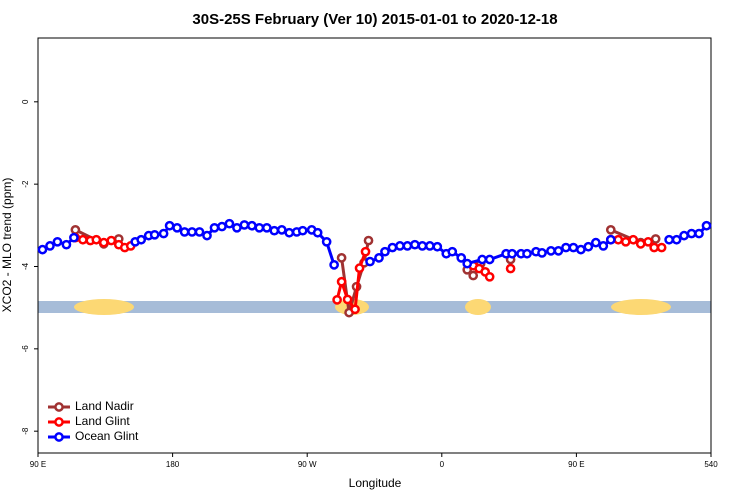 Image resolution: width=750 pixels, height=500 pixels. What do you see at coordinates (25, 431) in the screenshot?
I see `y-tick-label: -8` at bounding box center [25, 431].